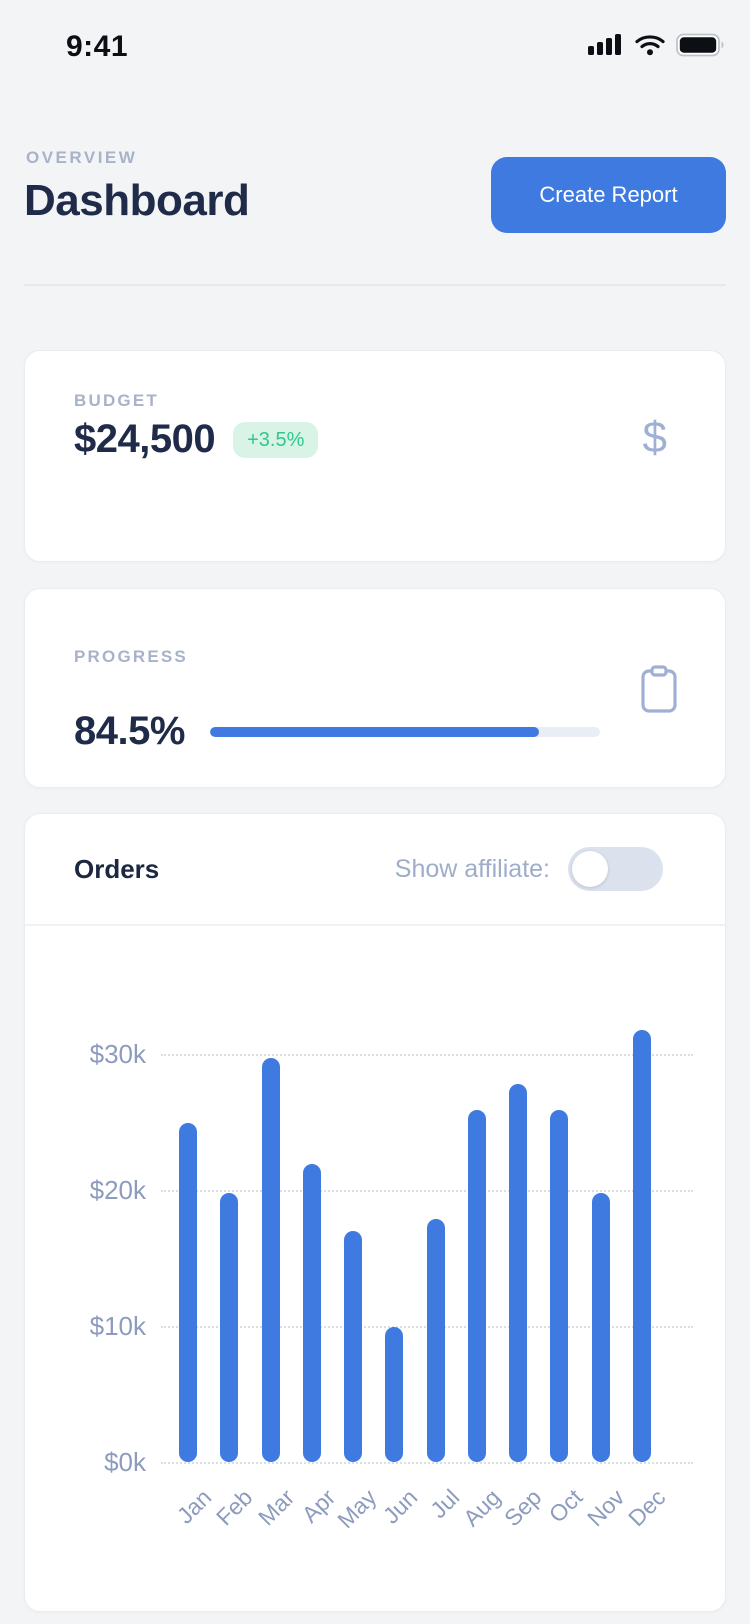  I want to click on x-axis-tick-aug: Aug, so click(481, 1508).